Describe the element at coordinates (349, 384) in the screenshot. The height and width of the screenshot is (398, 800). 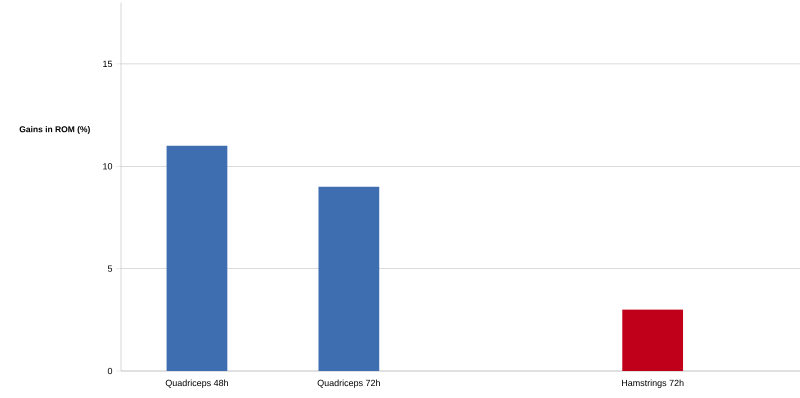
I see `x-tick-label: Quadriceps 72h` at that location.